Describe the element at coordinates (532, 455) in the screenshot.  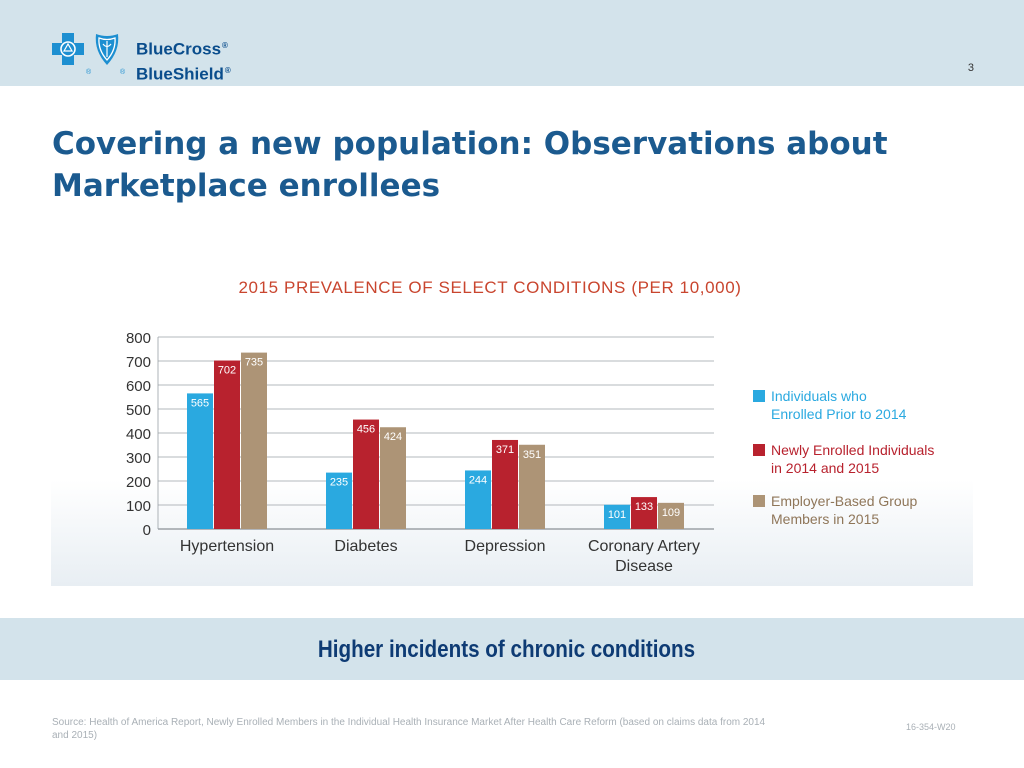
I see `bar-value-label: 351` at that location.